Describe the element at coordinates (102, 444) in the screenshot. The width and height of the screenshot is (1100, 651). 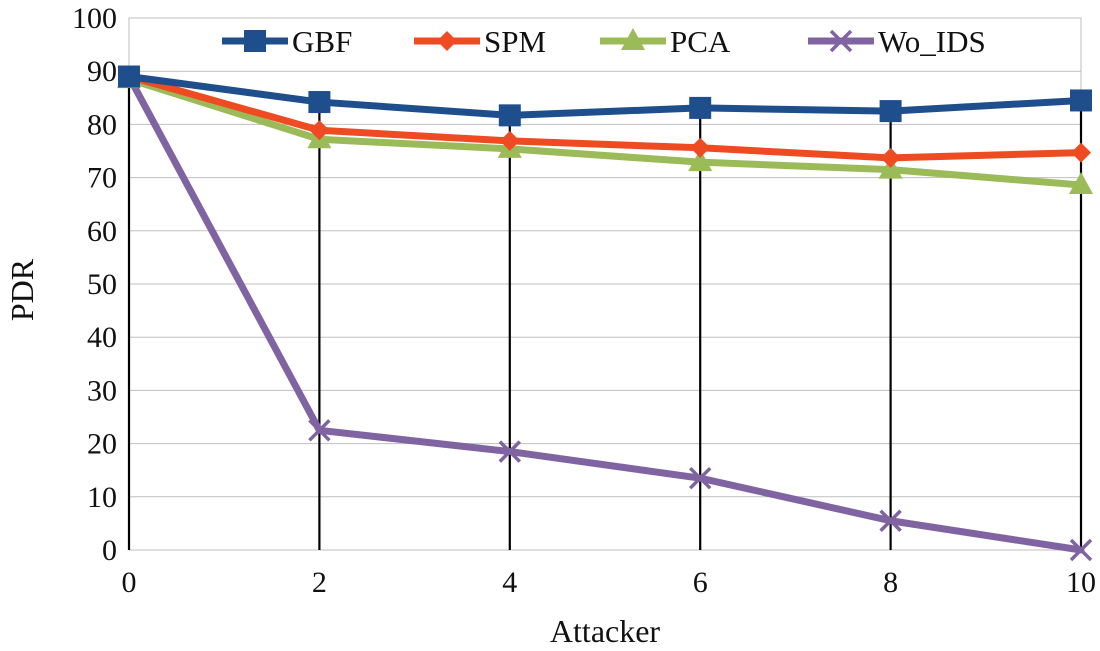
I see `y-tick-label: 20` at that location.